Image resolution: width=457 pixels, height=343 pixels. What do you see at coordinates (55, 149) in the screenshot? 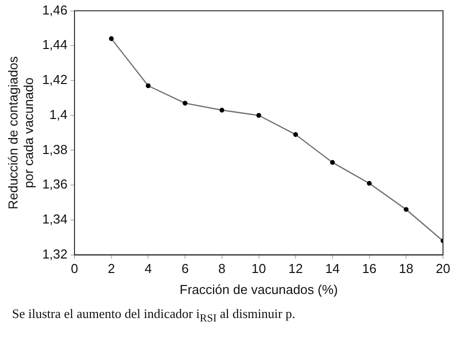
I see `y-tick-label: 1,38` at bounding box center [55, 149].